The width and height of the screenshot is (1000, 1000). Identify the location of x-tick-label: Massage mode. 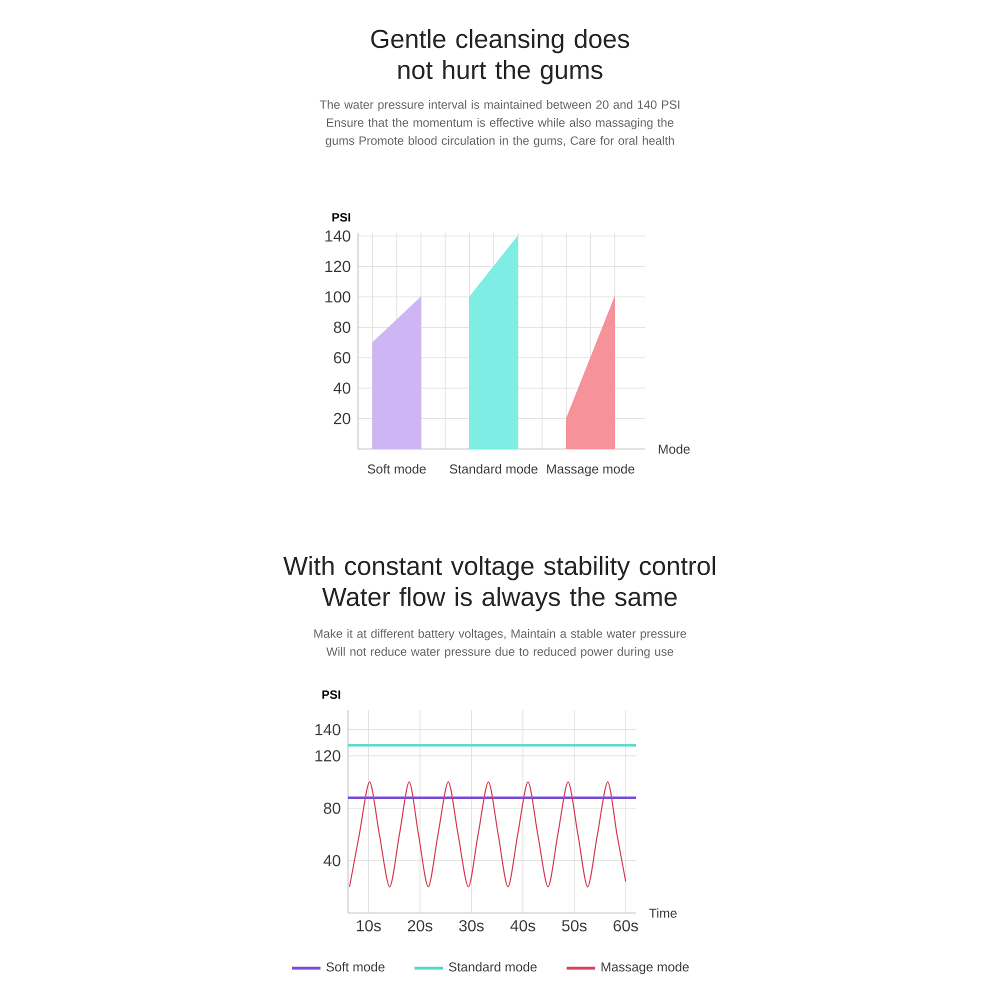
(590, 470).